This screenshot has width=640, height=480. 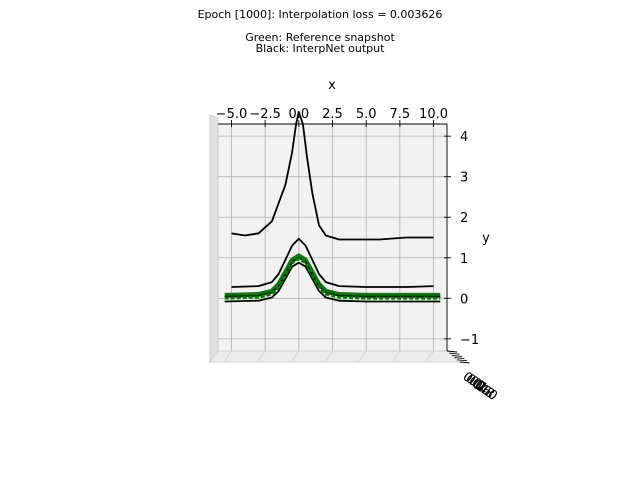 What do you see at coordinates (469, 340) in the screenshot?
I see `y-tick-label: −1` at bounding box center [469, 340].